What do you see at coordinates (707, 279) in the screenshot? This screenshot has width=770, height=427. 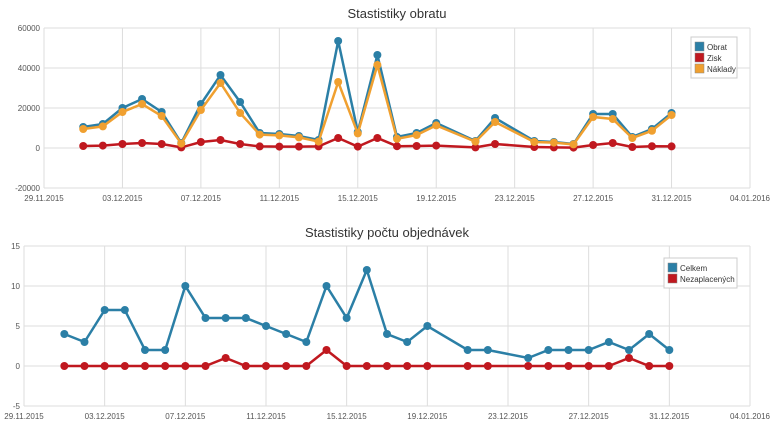 I see `legend-label: Nezaplacených` at bounding box center [707, 279].